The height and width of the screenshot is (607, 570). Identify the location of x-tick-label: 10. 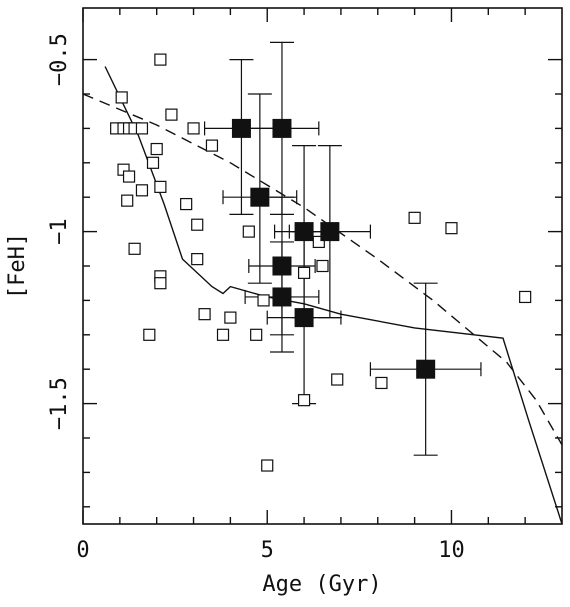
(451, 550).